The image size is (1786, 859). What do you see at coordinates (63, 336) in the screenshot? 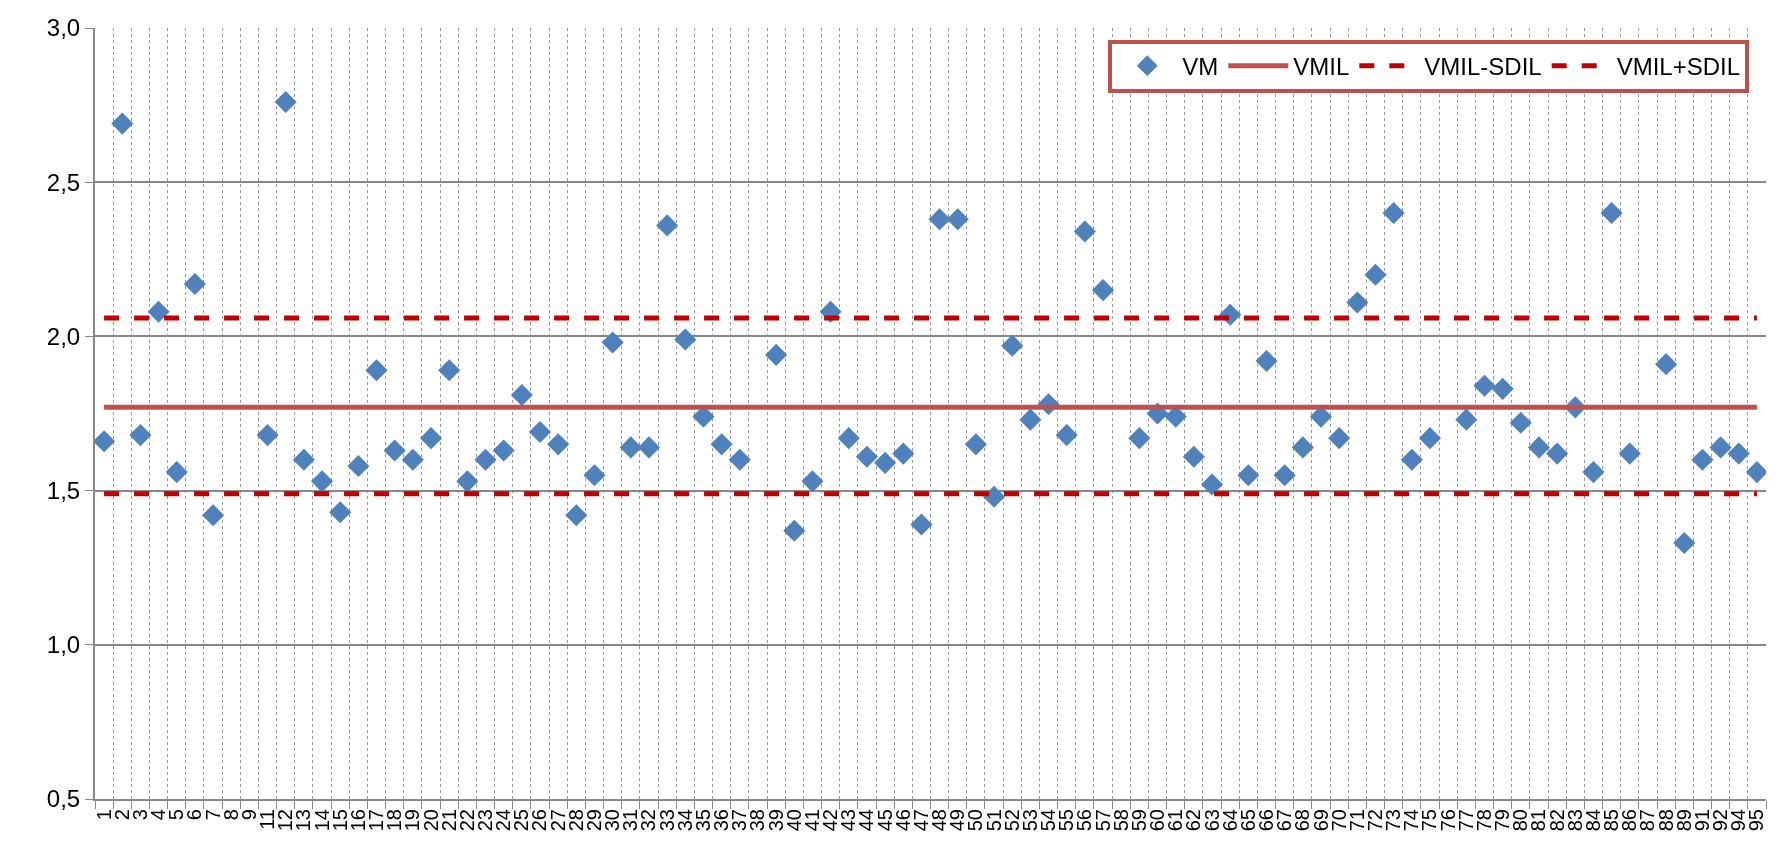
I see `y-tick-label: 2,0` at bounding box center [63, 336].